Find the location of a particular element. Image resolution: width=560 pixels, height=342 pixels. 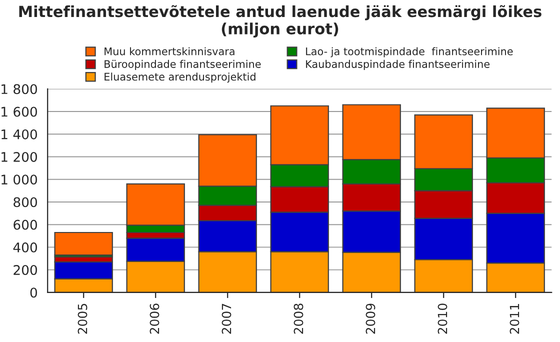

chart-title: Mittefinantsettevõtetele antud laenude jääk eesmärgi lõikes (miljon eurot) is located at coordinates (280, 21).